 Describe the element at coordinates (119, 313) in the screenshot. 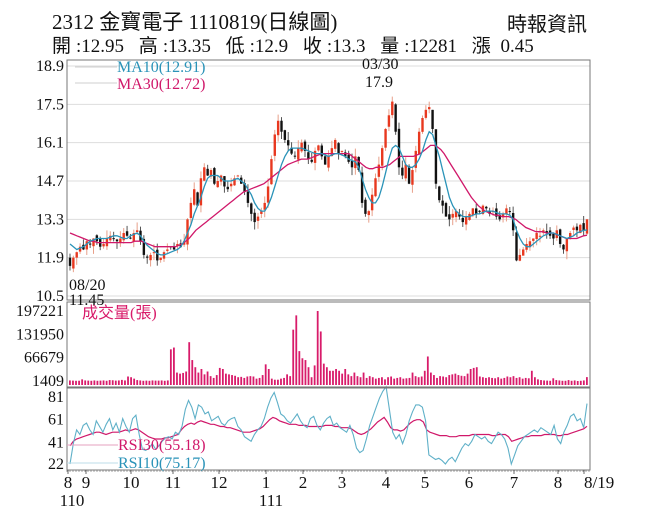

I see `volume-legend: 成交量(張)` at that location.